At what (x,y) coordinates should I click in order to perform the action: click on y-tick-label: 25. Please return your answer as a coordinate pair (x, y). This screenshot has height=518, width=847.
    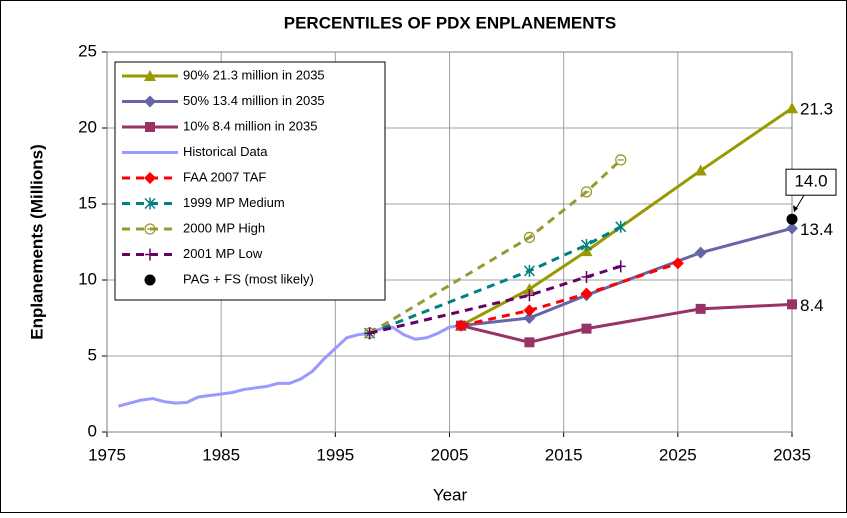
    Looking at the image, I should click on (87, 50).